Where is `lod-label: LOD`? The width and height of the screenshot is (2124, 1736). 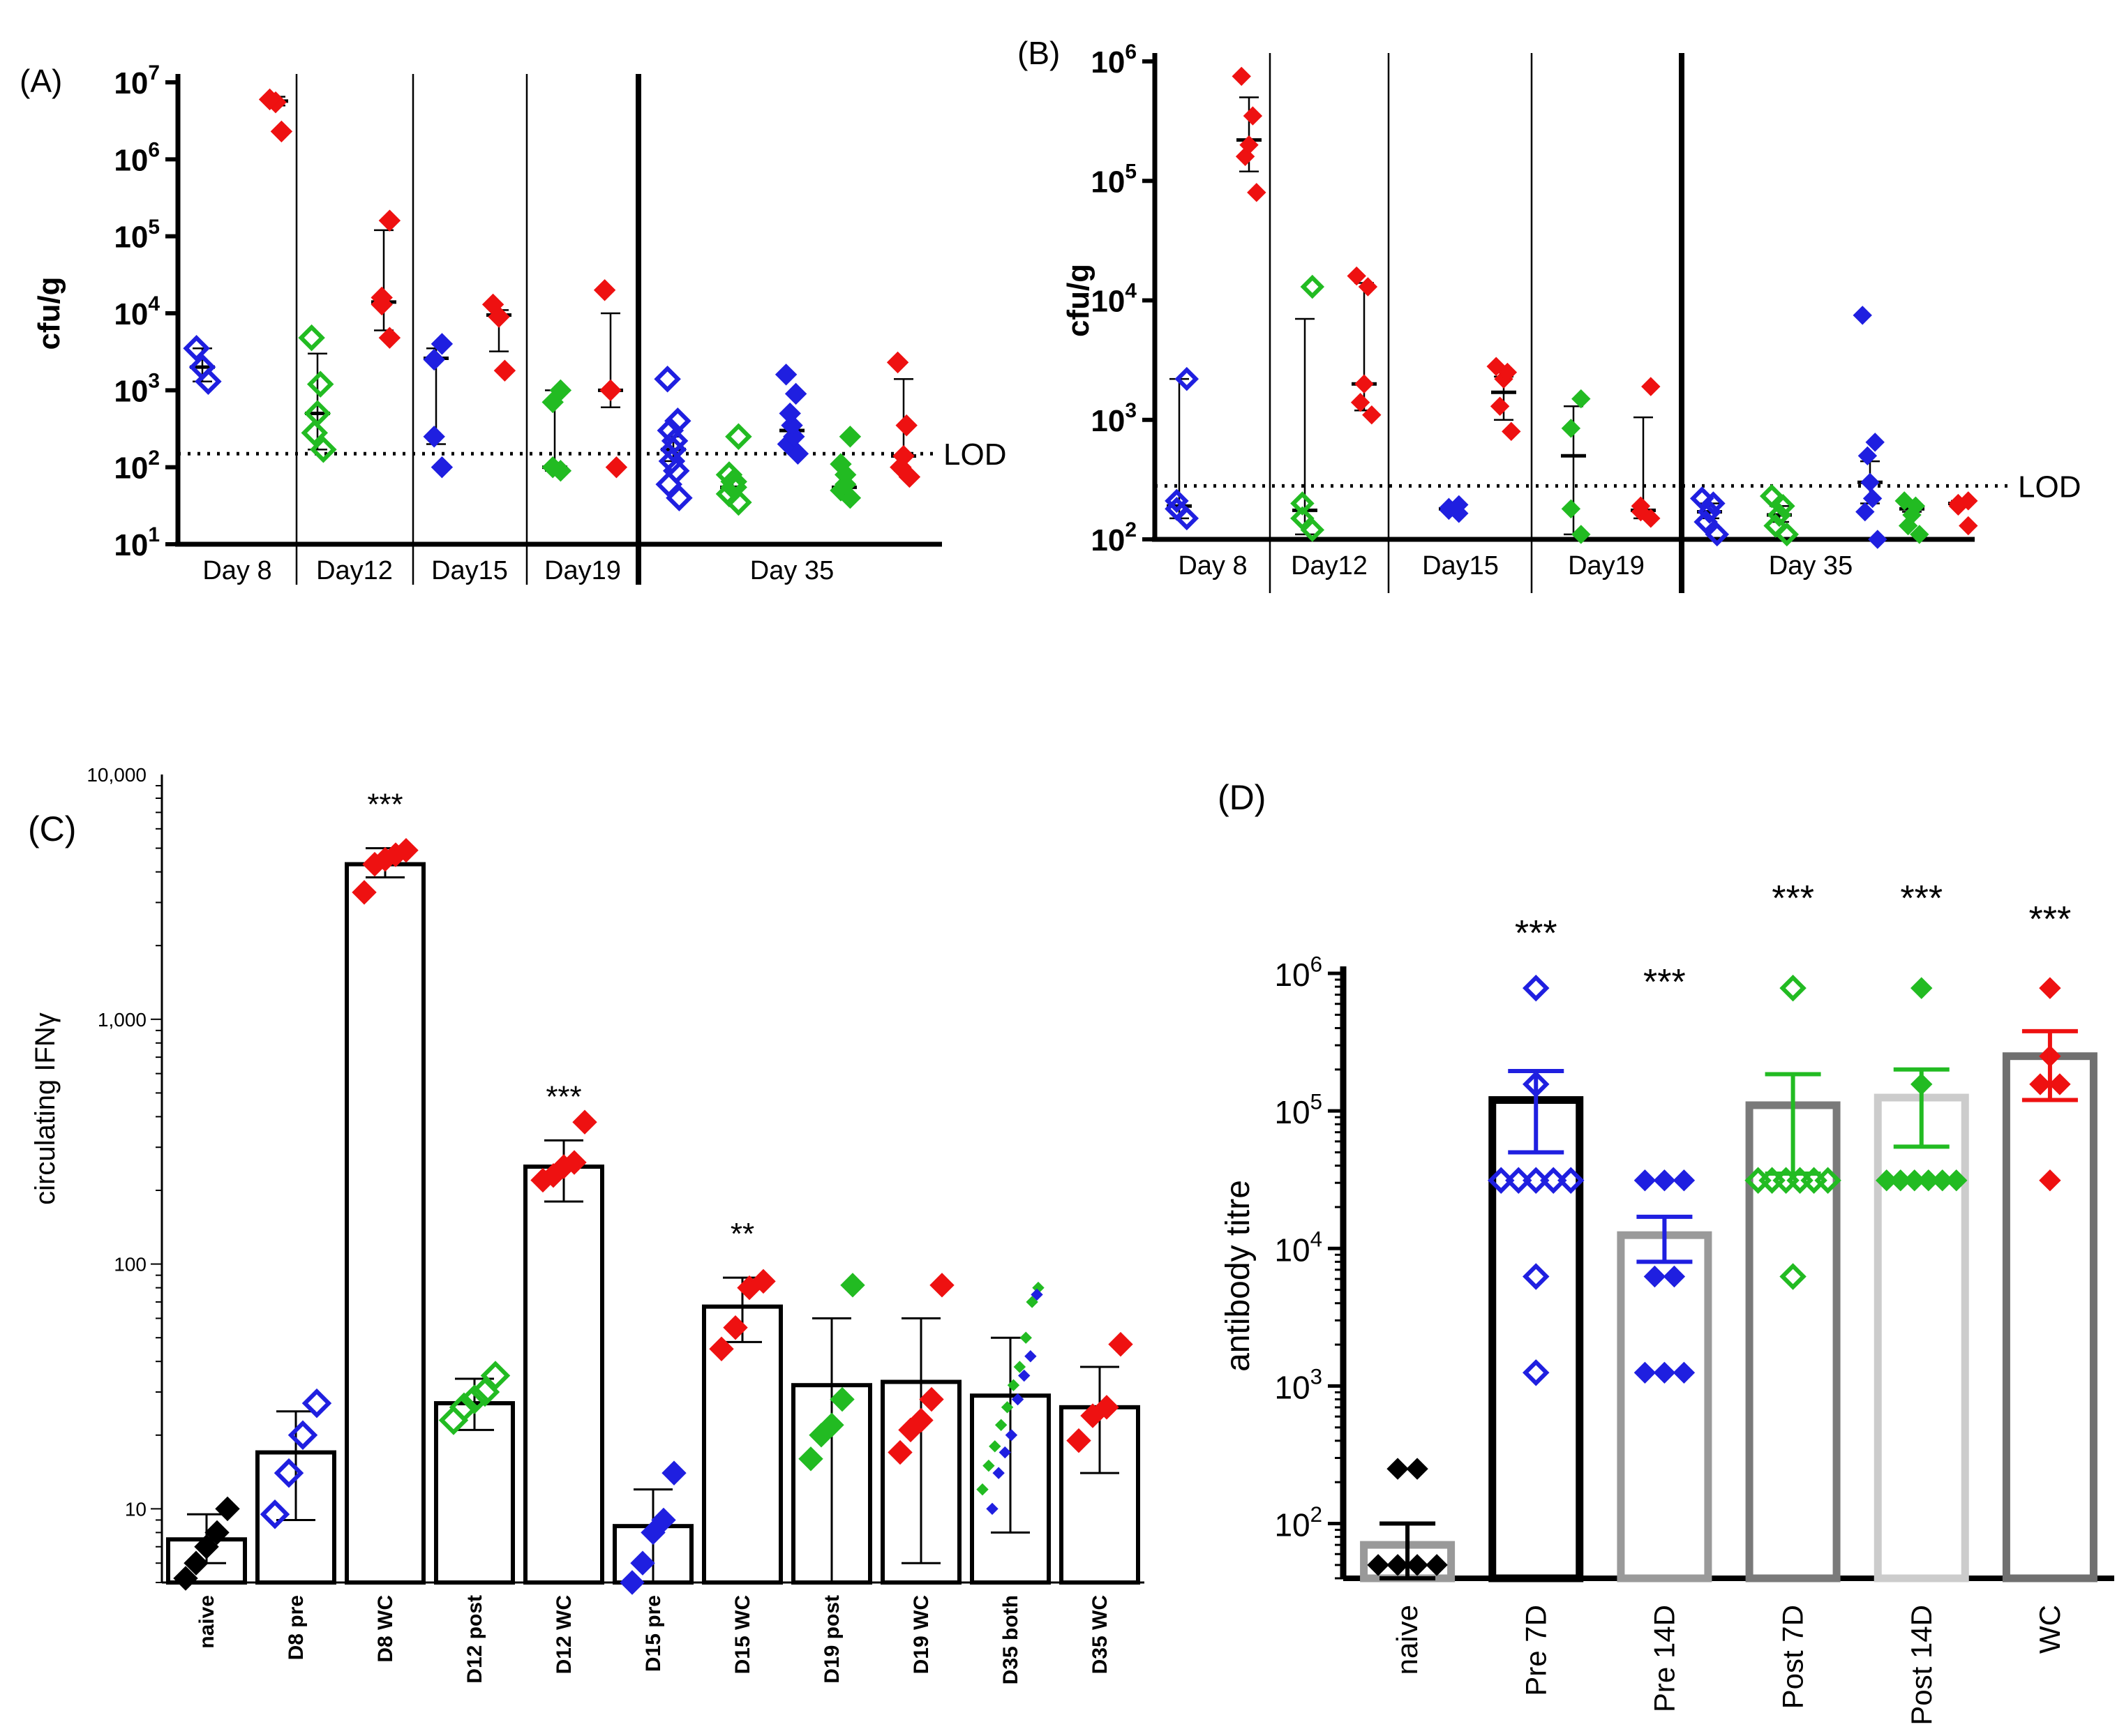
lod-label: LOD is located at coordinates (2050, 487).